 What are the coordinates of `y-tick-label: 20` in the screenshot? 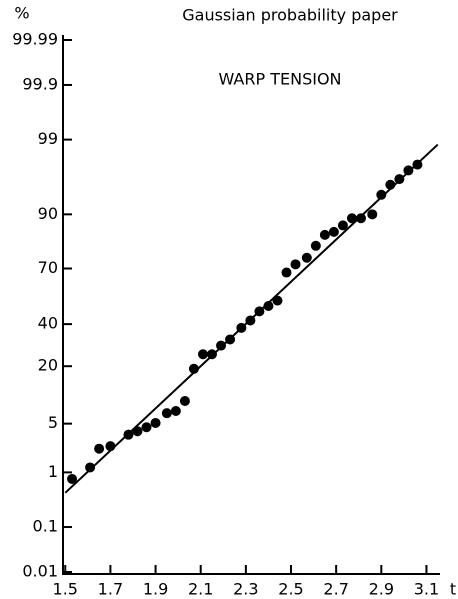 It's located at (48, 365).